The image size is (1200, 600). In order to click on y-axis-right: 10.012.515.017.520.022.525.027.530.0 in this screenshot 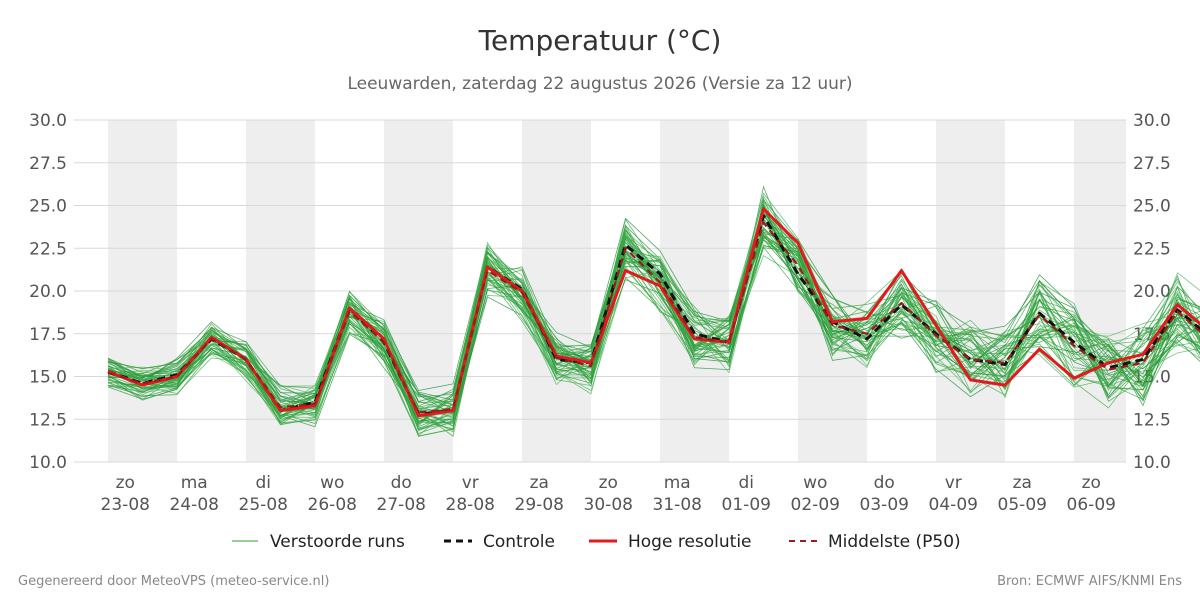, I will do `click(1152, 292)`.